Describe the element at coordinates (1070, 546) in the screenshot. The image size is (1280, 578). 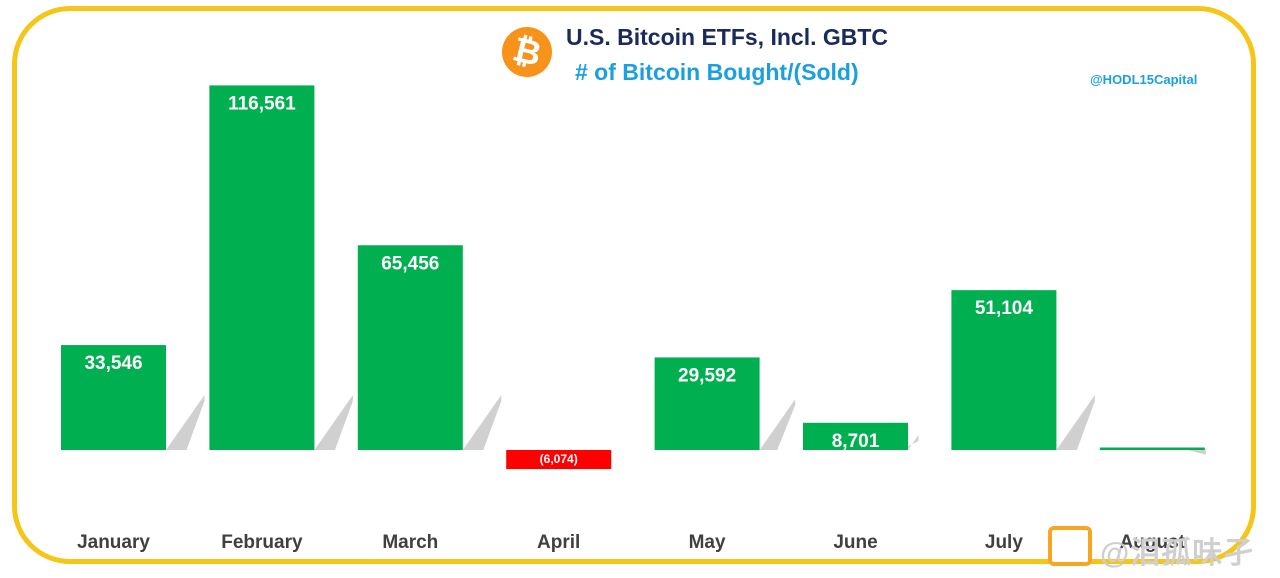
I see `weibo-logo-icon` at that location.